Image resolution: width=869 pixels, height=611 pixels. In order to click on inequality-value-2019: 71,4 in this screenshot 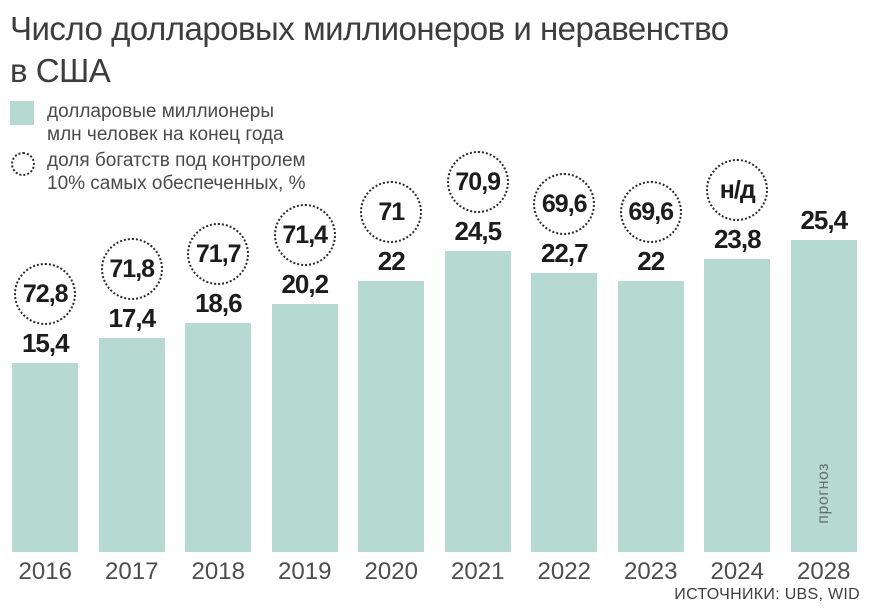, I will do `click(305, 234)`.